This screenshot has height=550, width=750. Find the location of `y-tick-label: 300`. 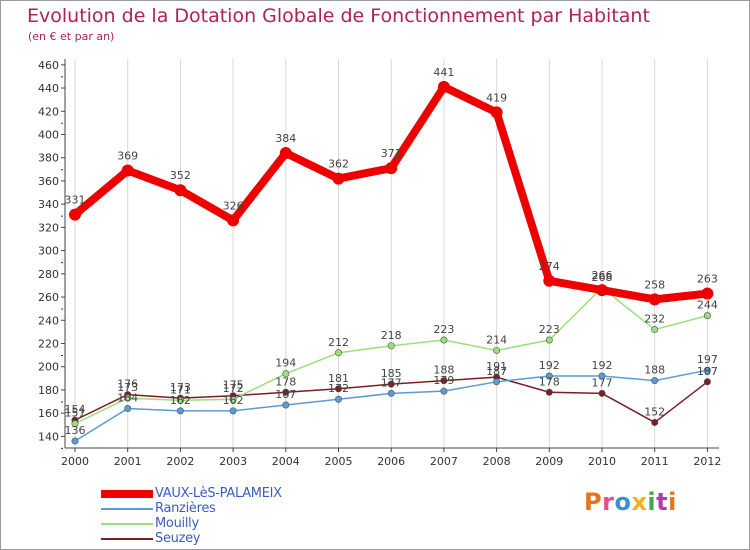

y-tick-label: 300 is located at coordinates (48, 251).